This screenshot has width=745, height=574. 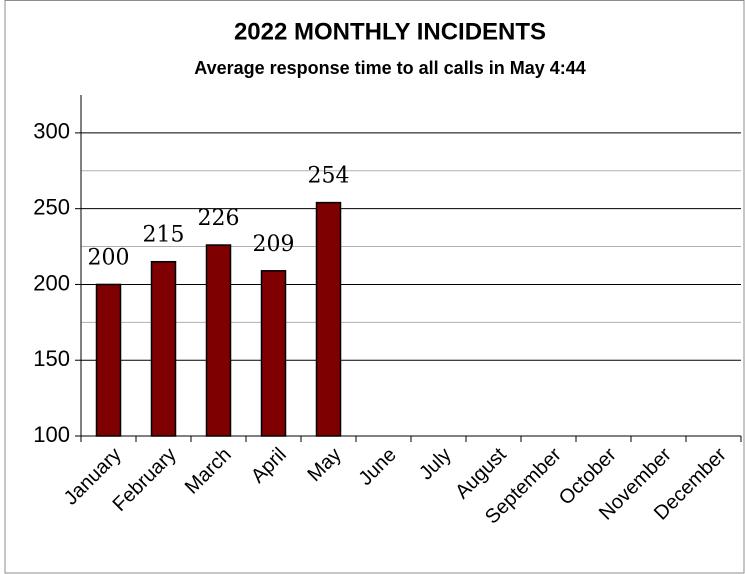 What do you see at coordinates (109, 257) in the screenshot?
I see `data-label: 200` at bounding box center [109, 257].